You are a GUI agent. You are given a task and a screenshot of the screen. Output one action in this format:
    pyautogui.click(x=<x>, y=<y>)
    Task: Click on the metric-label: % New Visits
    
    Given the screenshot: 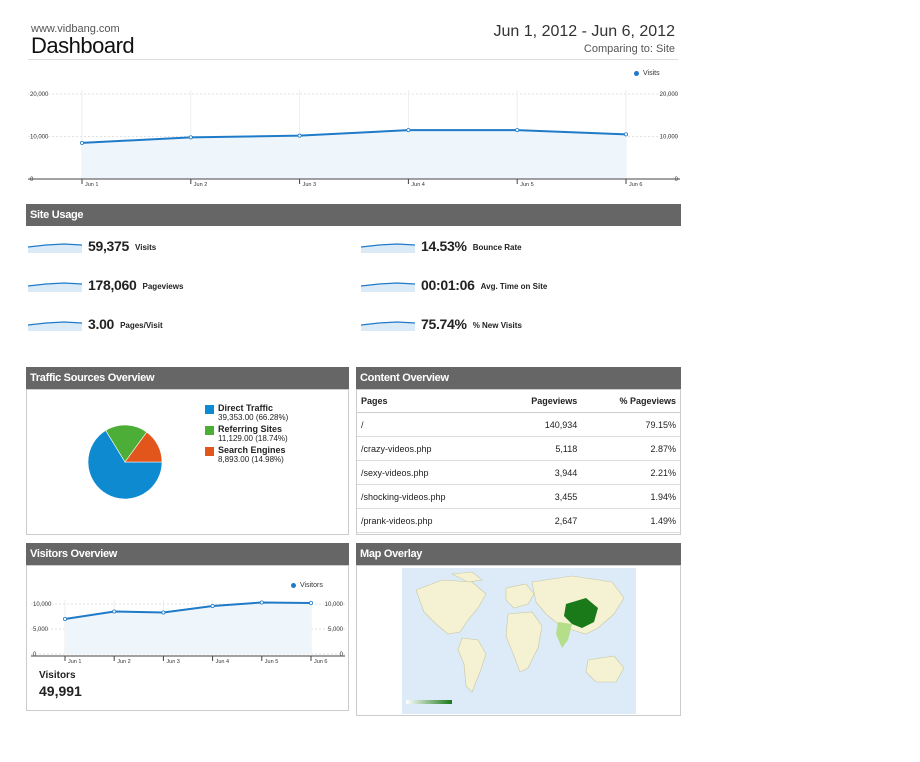 What is the action you would take?
    pyautogui.click(x=497, y=325)
    